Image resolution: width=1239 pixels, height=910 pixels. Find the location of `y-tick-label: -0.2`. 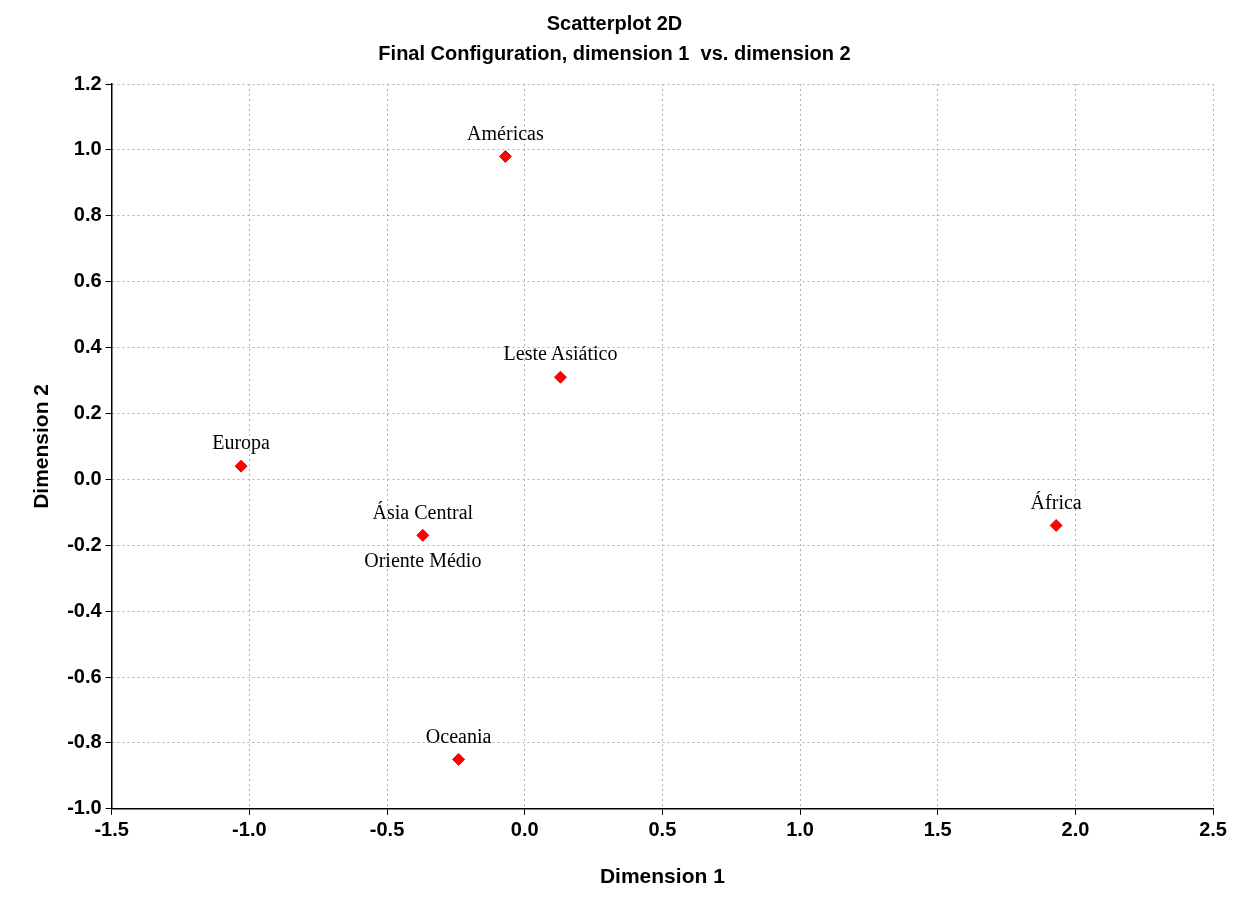

y-tick-label: -0.2 is located at coordinates (84, 543).